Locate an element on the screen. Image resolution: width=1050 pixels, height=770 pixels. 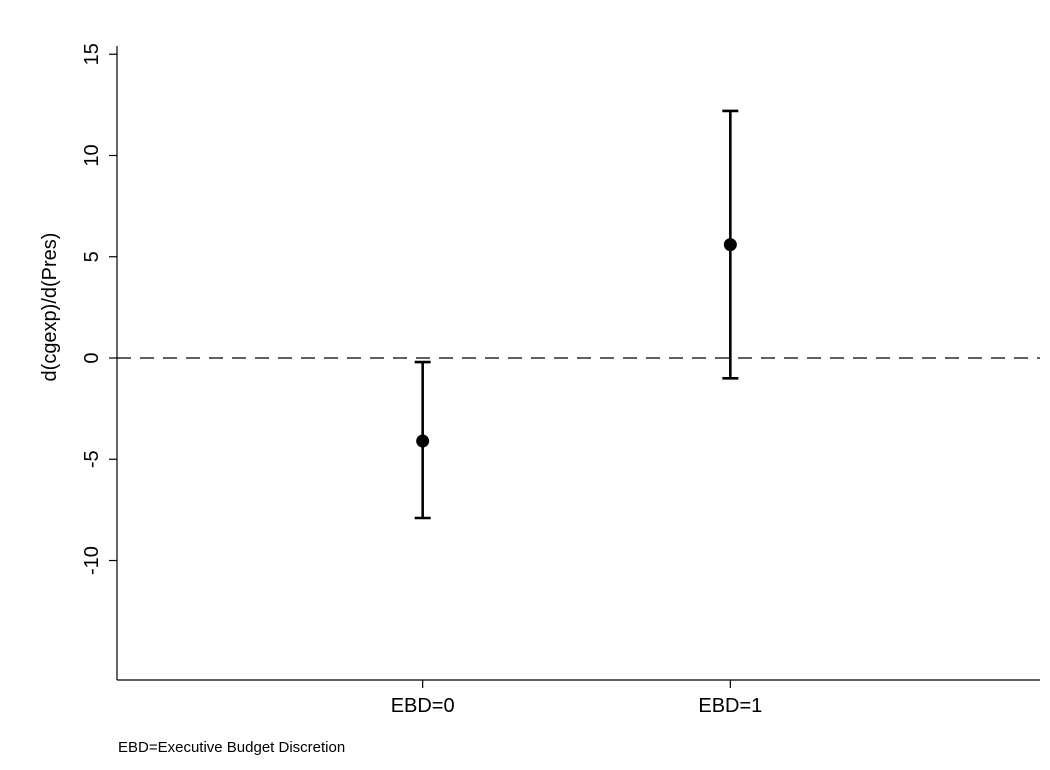
y-tick-label: -10 is located at coordinates (92, 560).